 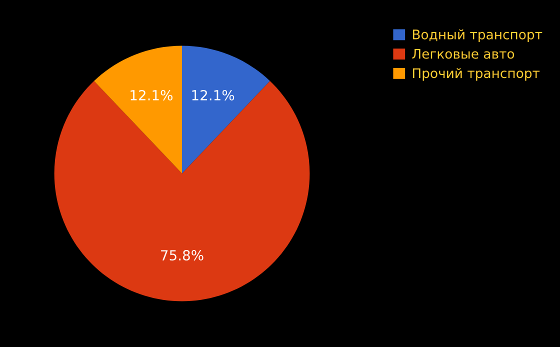 What do you see at coordinates (182, 255) in the screenshot?
I see `data-label: 75.8%` at bounding box center [182, 255].